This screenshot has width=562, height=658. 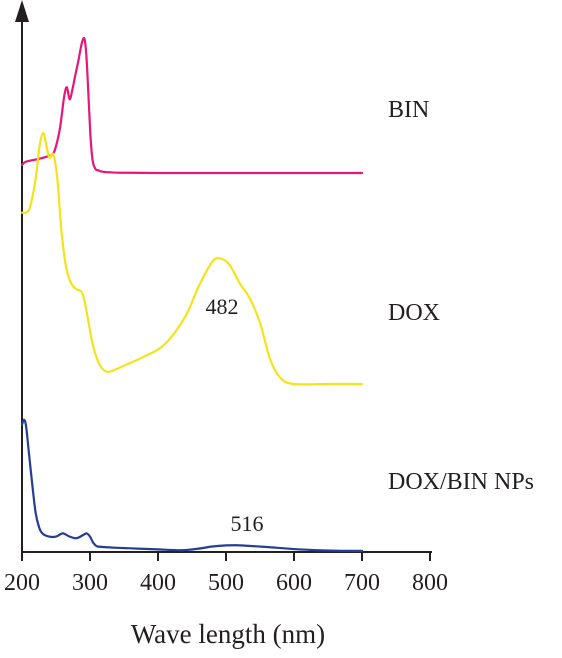 What do you see at coordinates (228, 634) in the screenshot?
I see `x-axis-title: Wave length (nm)` at bounding box center [228, 634].